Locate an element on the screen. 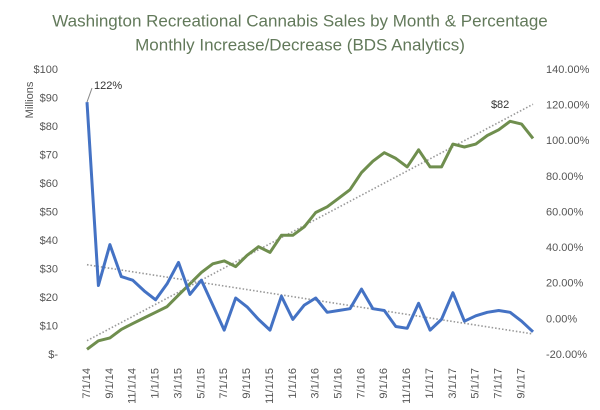 Image resolution: width=600 pixels, height=410 pixels. data-label: $82 is located at coordinates (500, 105).